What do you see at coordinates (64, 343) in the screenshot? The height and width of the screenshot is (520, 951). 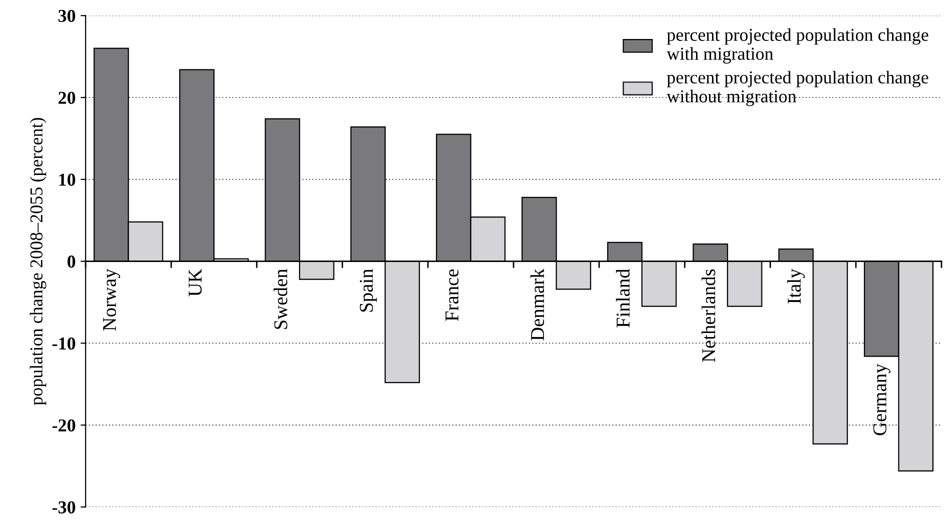 I see `y-tick-label: -10` at bounding box center [64, 343].